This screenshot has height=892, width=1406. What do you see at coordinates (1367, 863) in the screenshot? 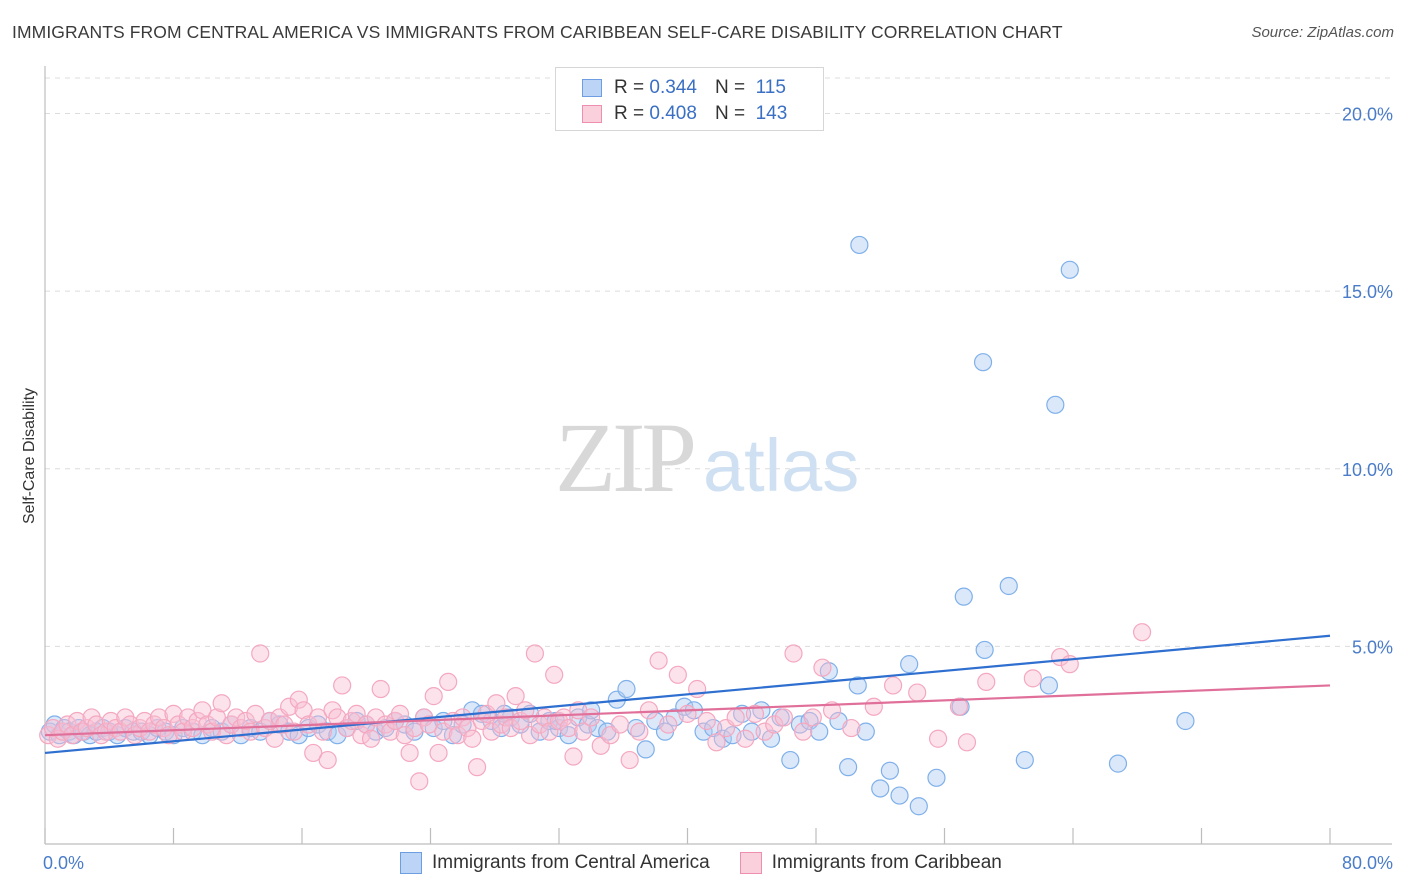
I see `x-tick-label: 80.0%` at bounding box center [1367, 863].